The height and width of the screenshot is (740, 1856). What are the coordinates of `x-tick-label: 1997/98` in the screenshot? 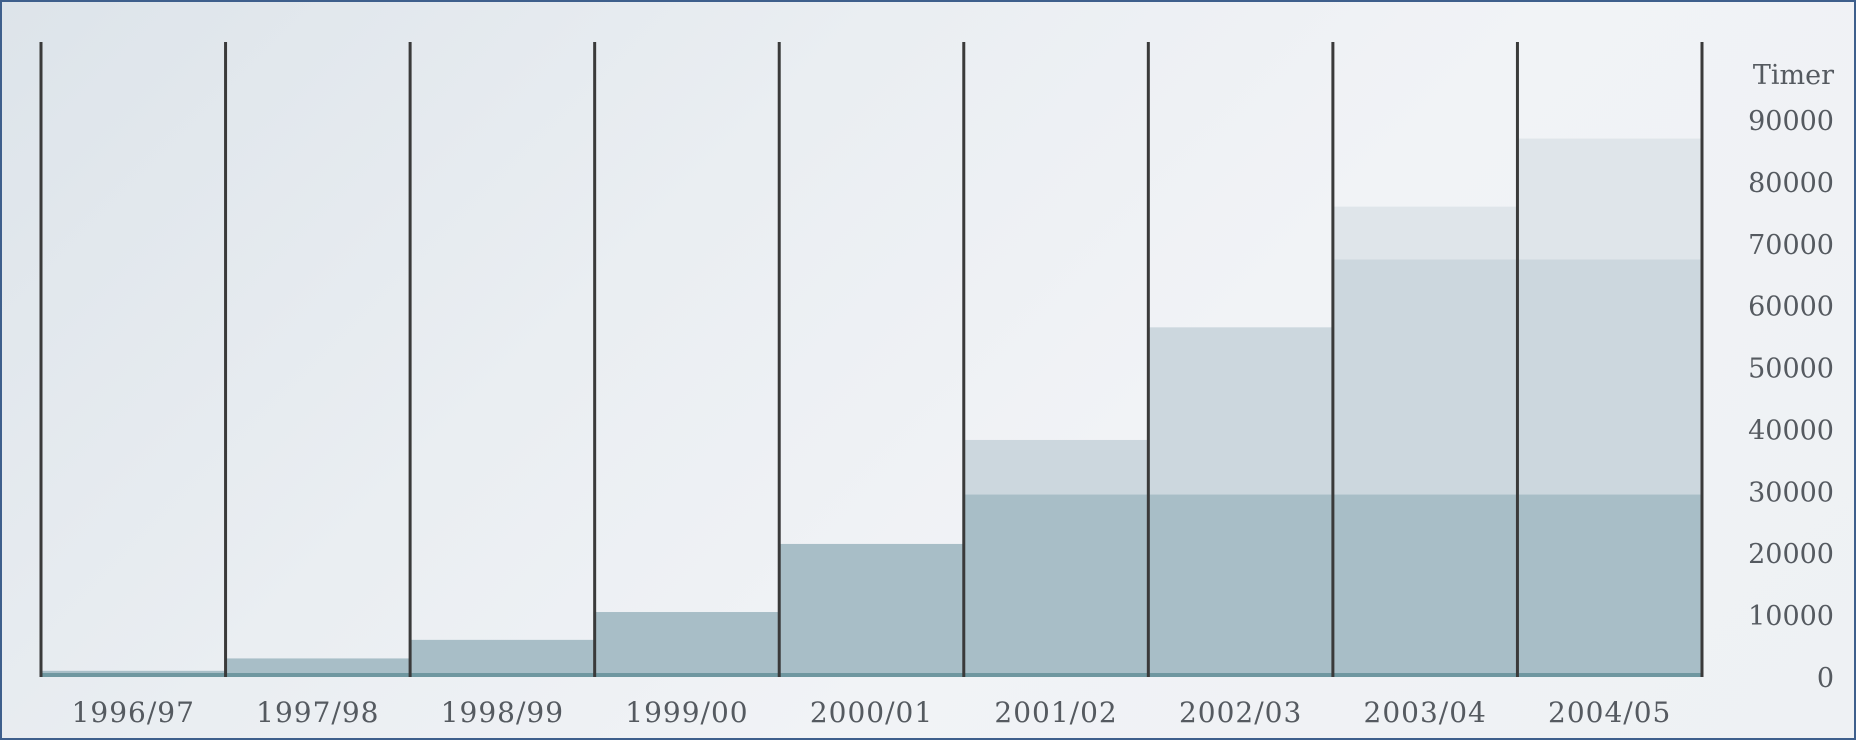 It's located at (317, 712).